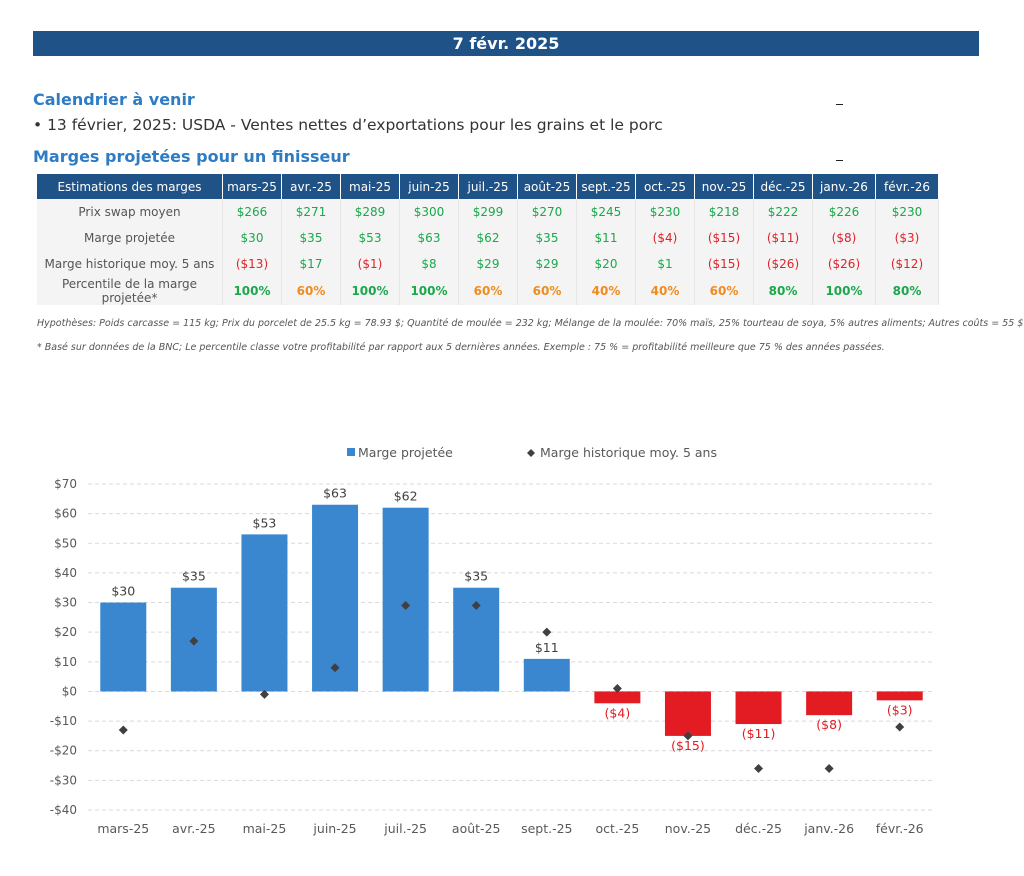 This screenshot has width=1024, height=876. Describe the element at coordinates (688, 828) in the screenshot. I see `x-tick-label: nov.-25` at that location.